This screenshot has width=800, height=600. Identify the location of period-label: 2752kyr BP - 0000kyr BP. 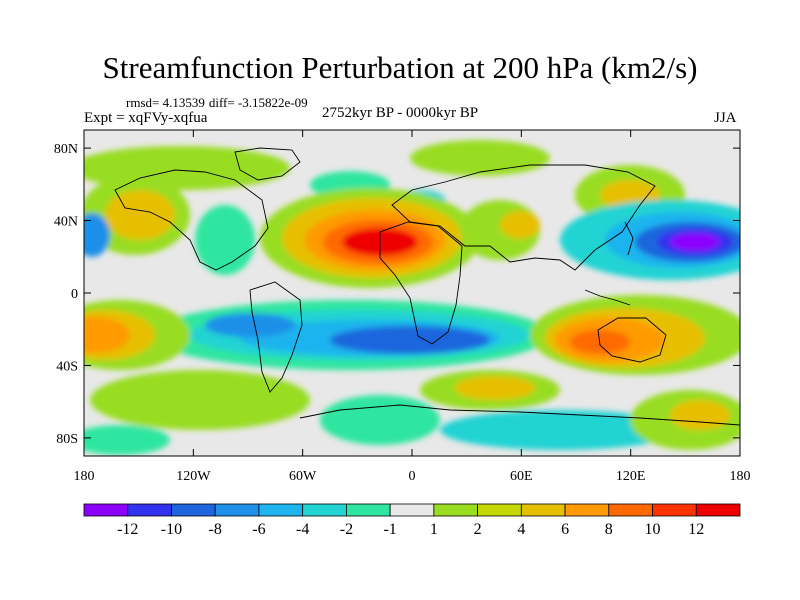
(400, 113).